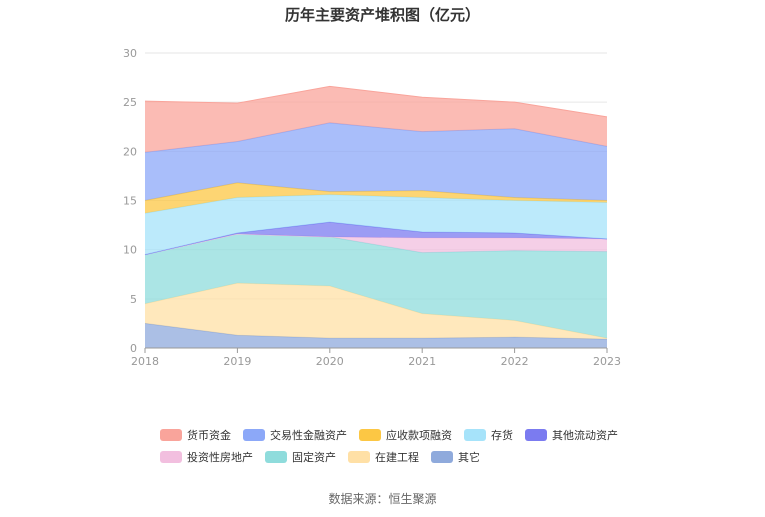 This screenshot has height=517, width=765. I want to click on legend-row: 货币资金 交易性金融资产 应收款项融资 存货 其他流动资产, so click(395, 435).